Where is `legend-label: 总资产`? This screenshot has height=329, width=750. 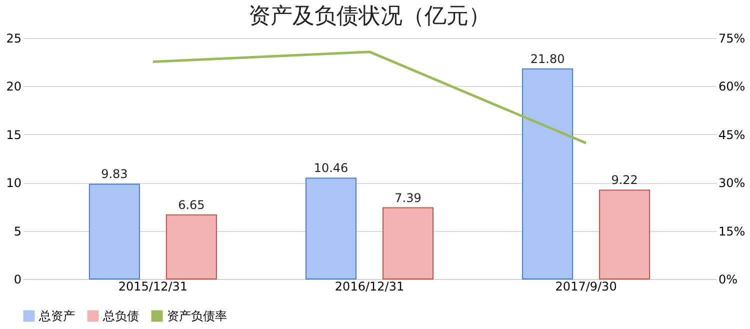
legend-label: 总资产 is located at coordinates (56, 316).